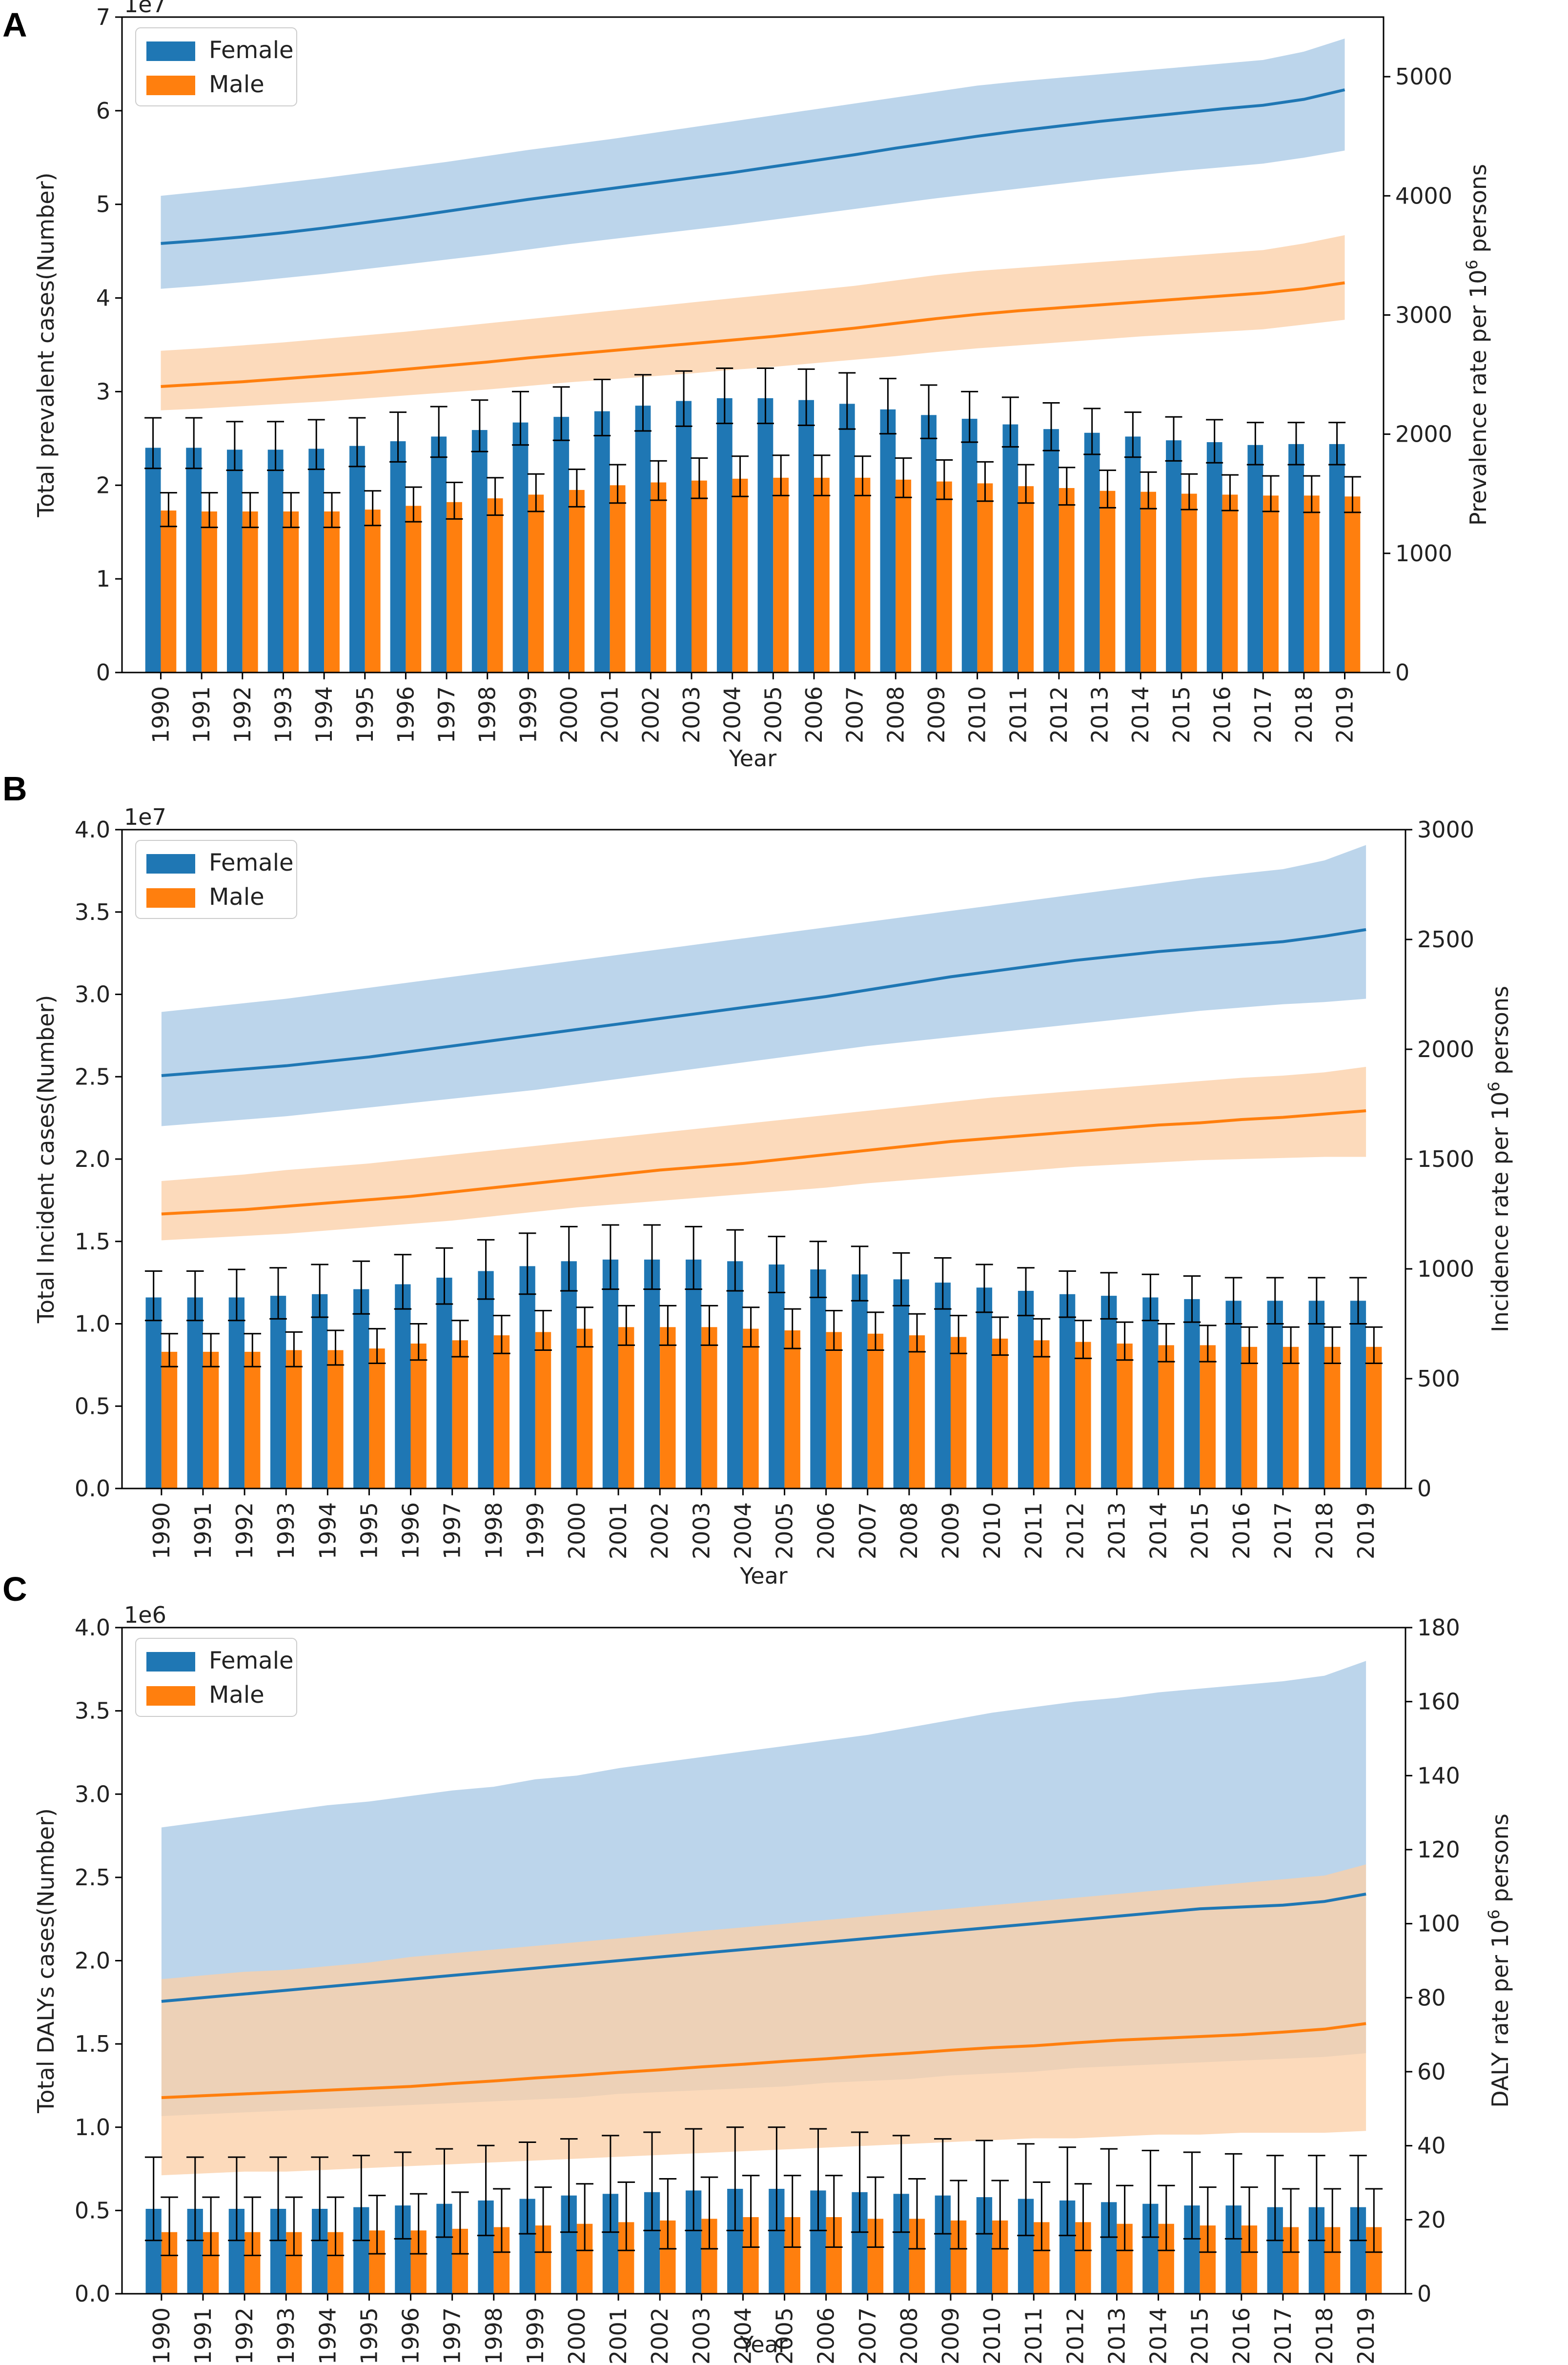  Describe the element at coordinates (1075, 1530) in the screenshot. I see `xtick-label: 2012` at that location.